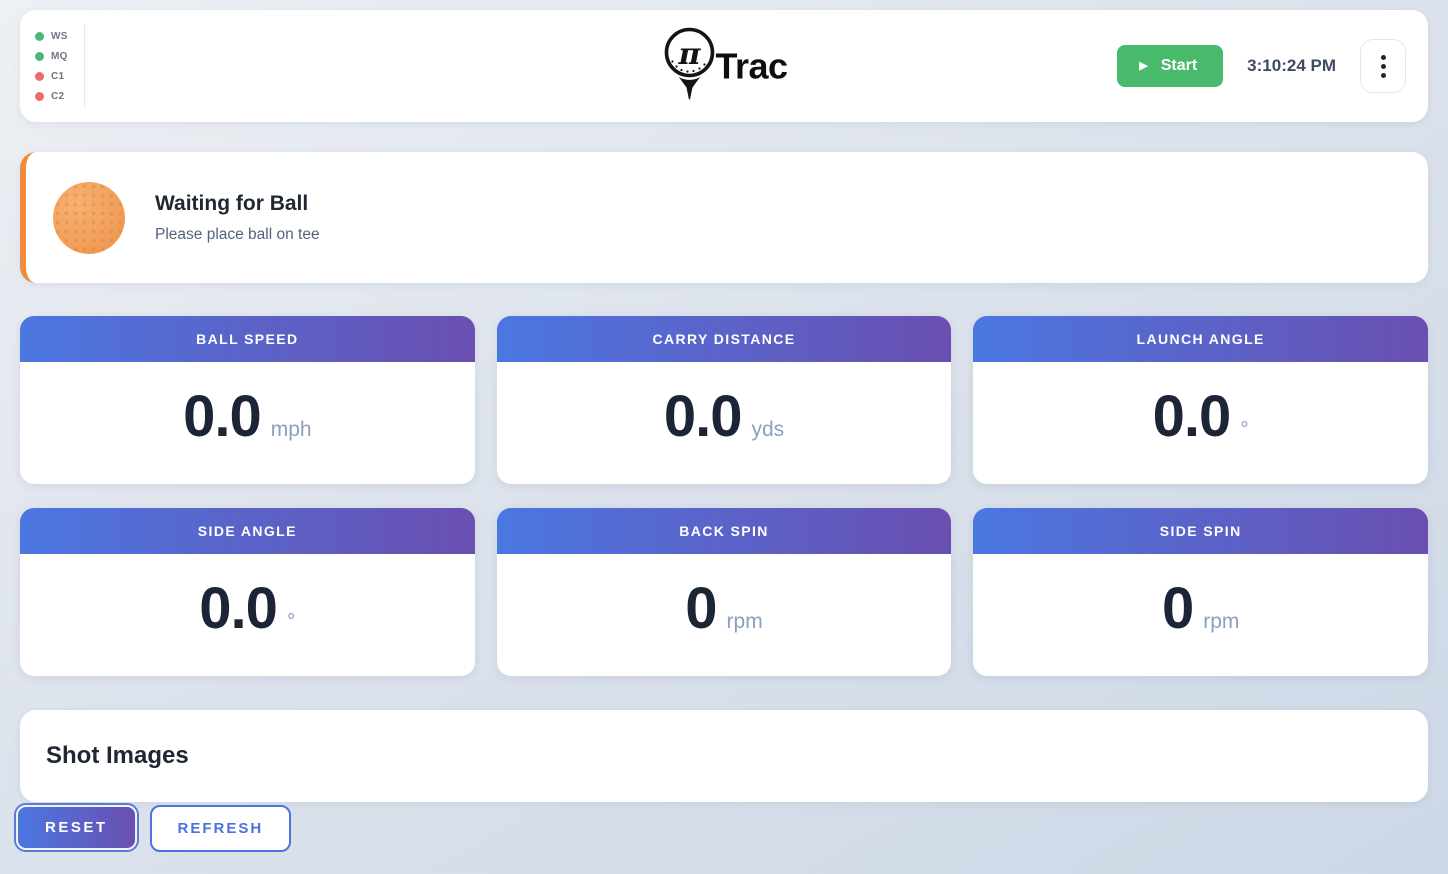  I want to click on status-item-mq: MQ, so click(51, 56).